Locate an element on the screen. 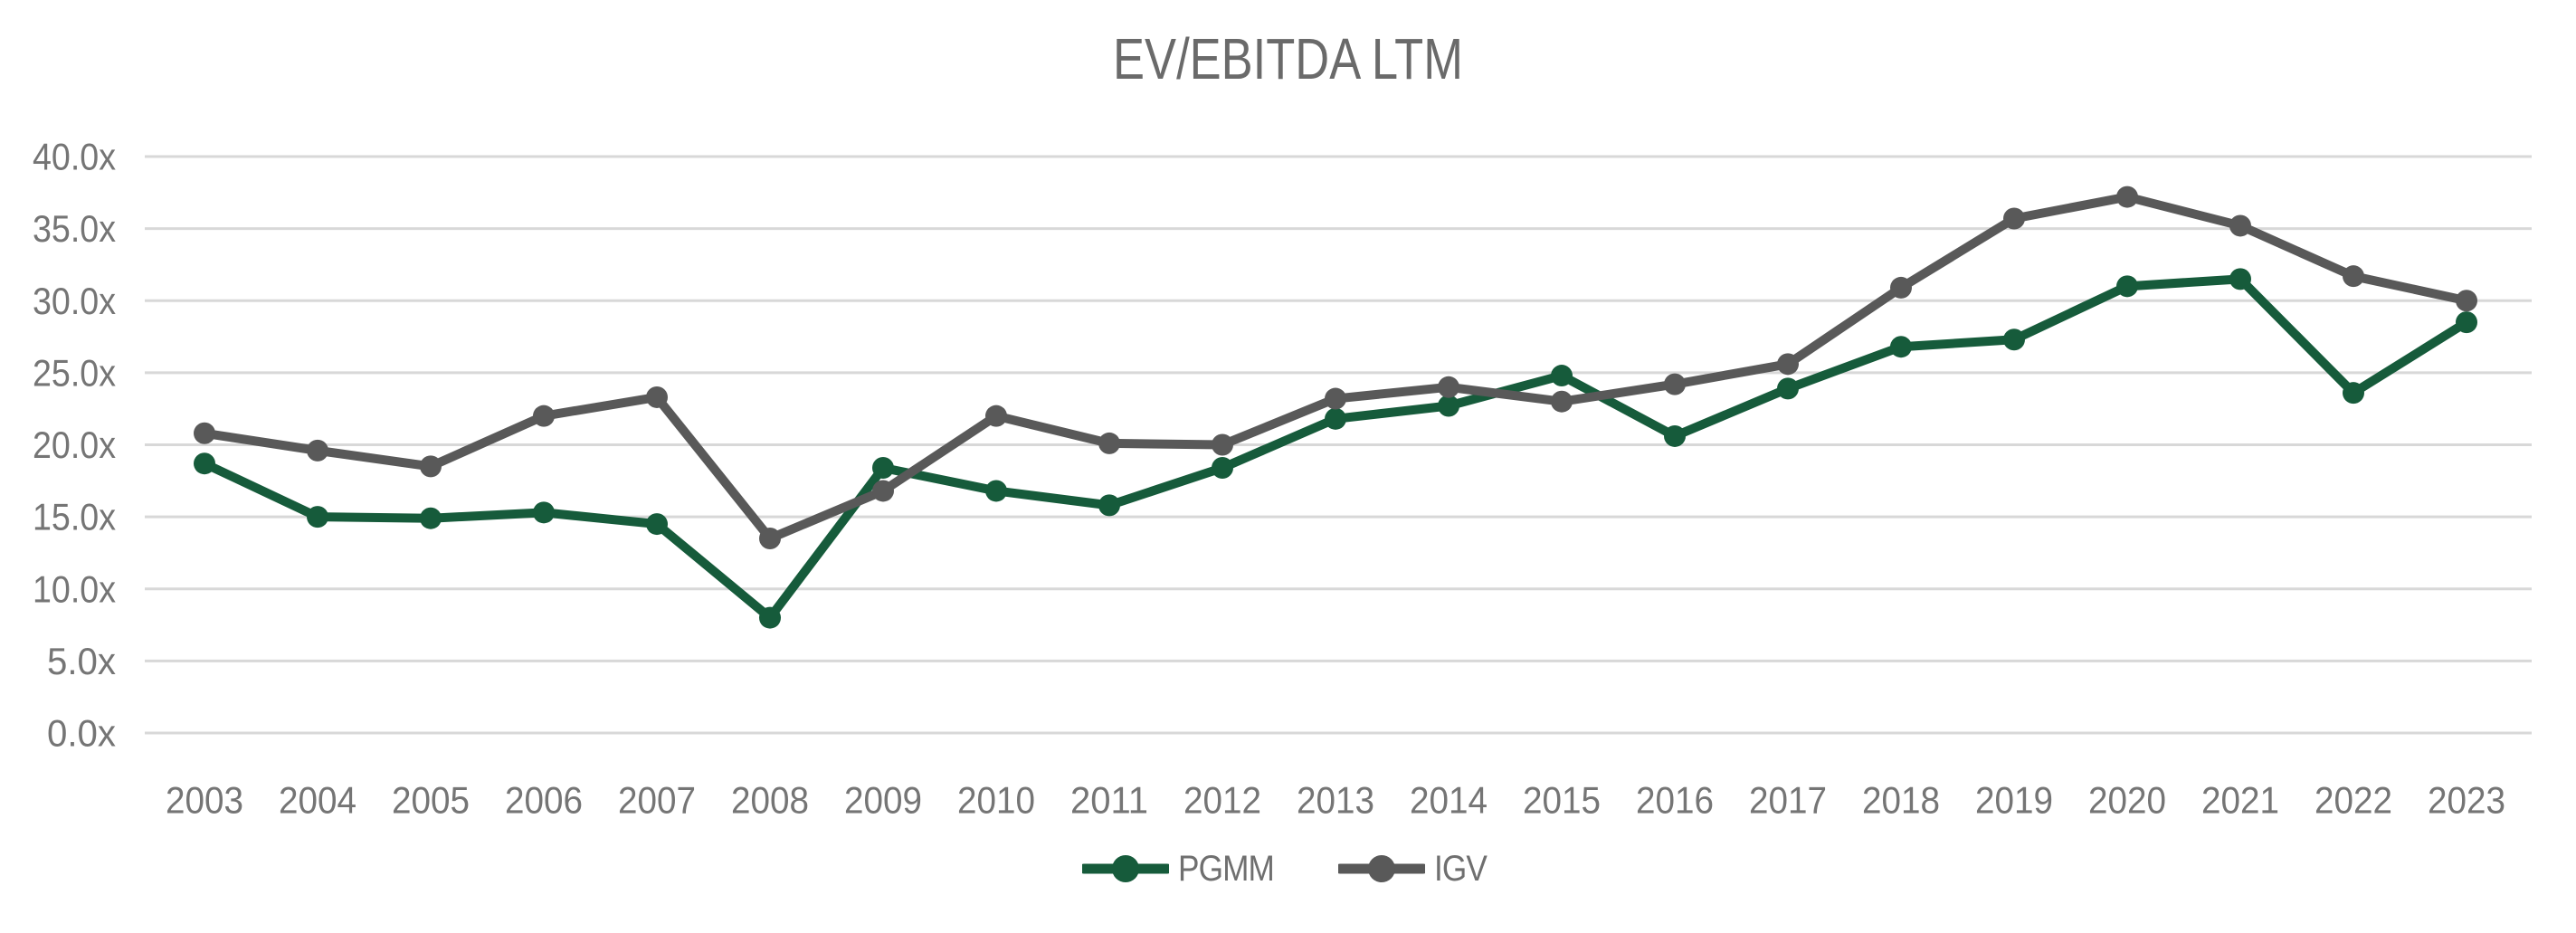 The width and height of the screenshot is (2576, 933). x-axis-tick-label: 2007 is located at coordinates (657, 800).